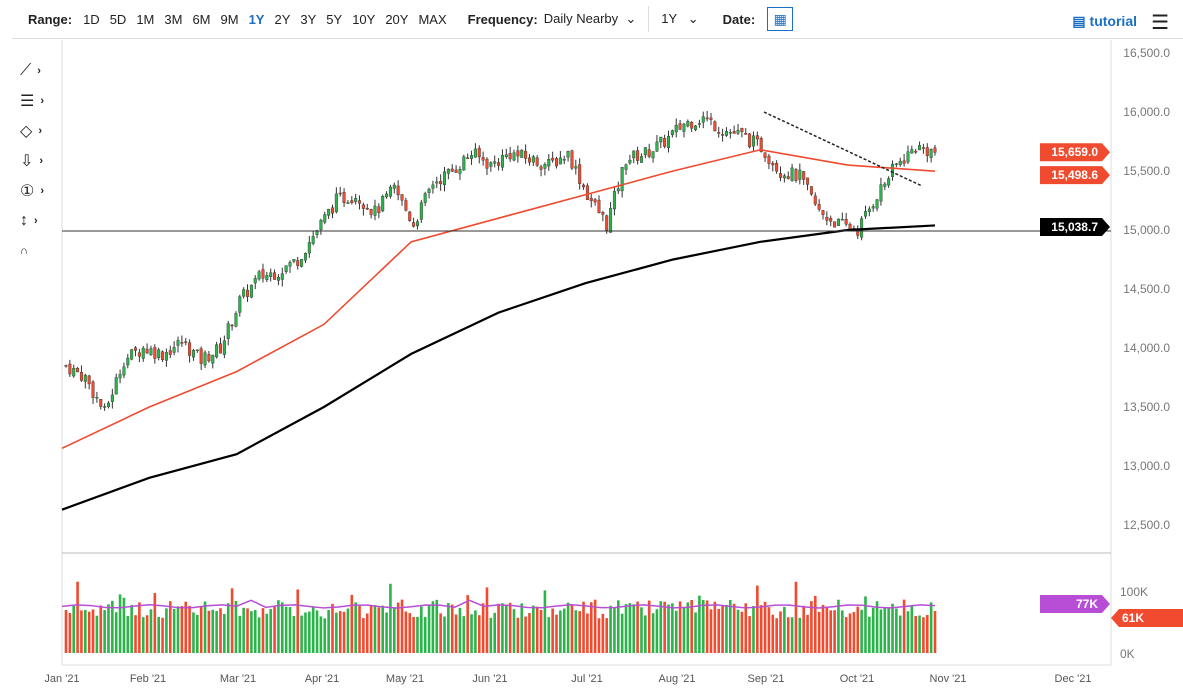 The image size is (1183, 695). What do you see at coordinates (201, 19) in the screenshot?
I see `range-6m: 6M` at bounding box center [201, 19].